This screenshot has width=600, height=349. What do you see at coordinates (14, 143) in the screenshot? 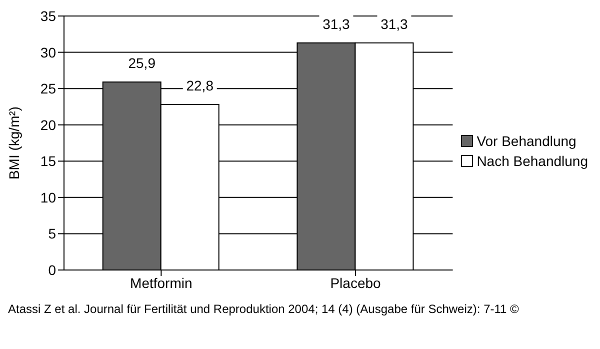
I see `y-axis-title: BMI (kg/m²)` at bounding box center [14, 143].